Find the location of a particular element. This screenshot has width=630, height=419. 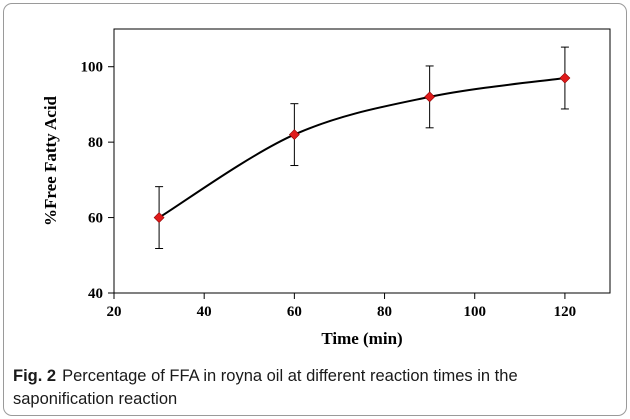

x-tick-label: 80 is located at coordinates (384, 312).